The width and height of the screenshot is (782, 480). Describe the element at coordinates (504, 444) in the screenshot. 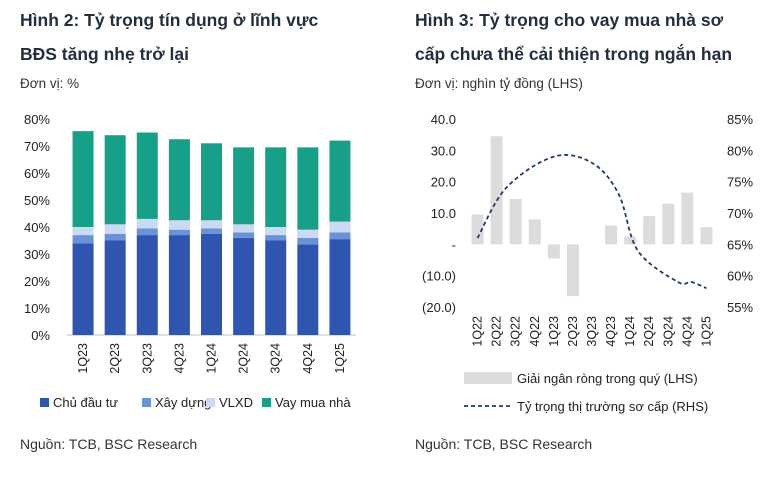

I see `right-chart-source: Nguồn: TCB, BSC Research` at that location.